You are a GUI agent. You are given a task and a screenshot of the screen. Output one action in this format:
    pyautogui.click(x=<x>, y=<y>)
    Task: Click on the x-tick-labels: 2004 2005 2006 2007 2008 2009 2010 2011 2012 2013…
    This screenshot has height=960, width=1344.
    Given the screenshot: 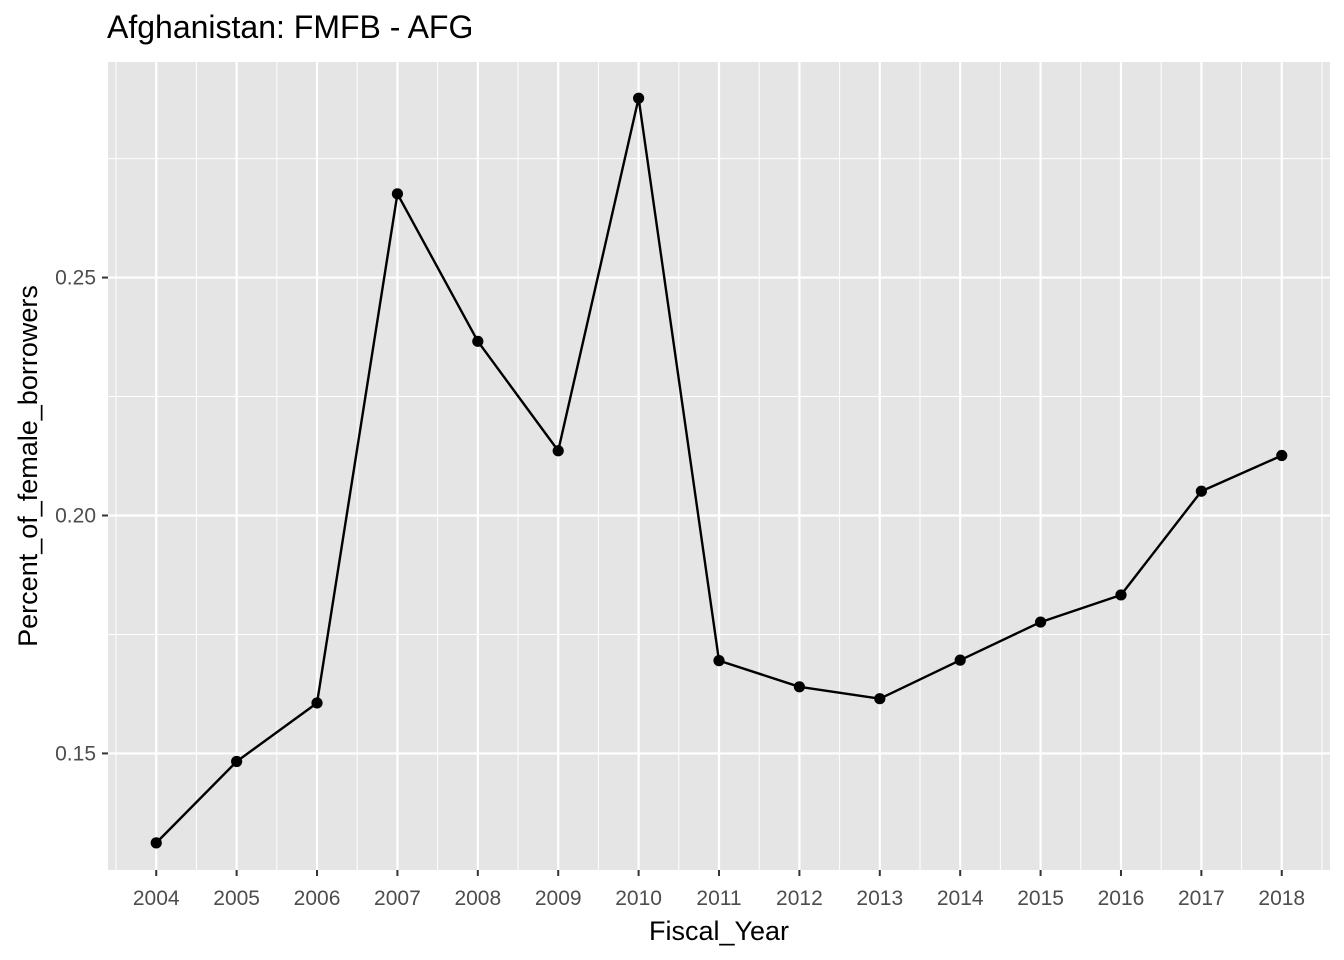 What is the action you would take?
    pyautogui.click(x=719, y=898)
    